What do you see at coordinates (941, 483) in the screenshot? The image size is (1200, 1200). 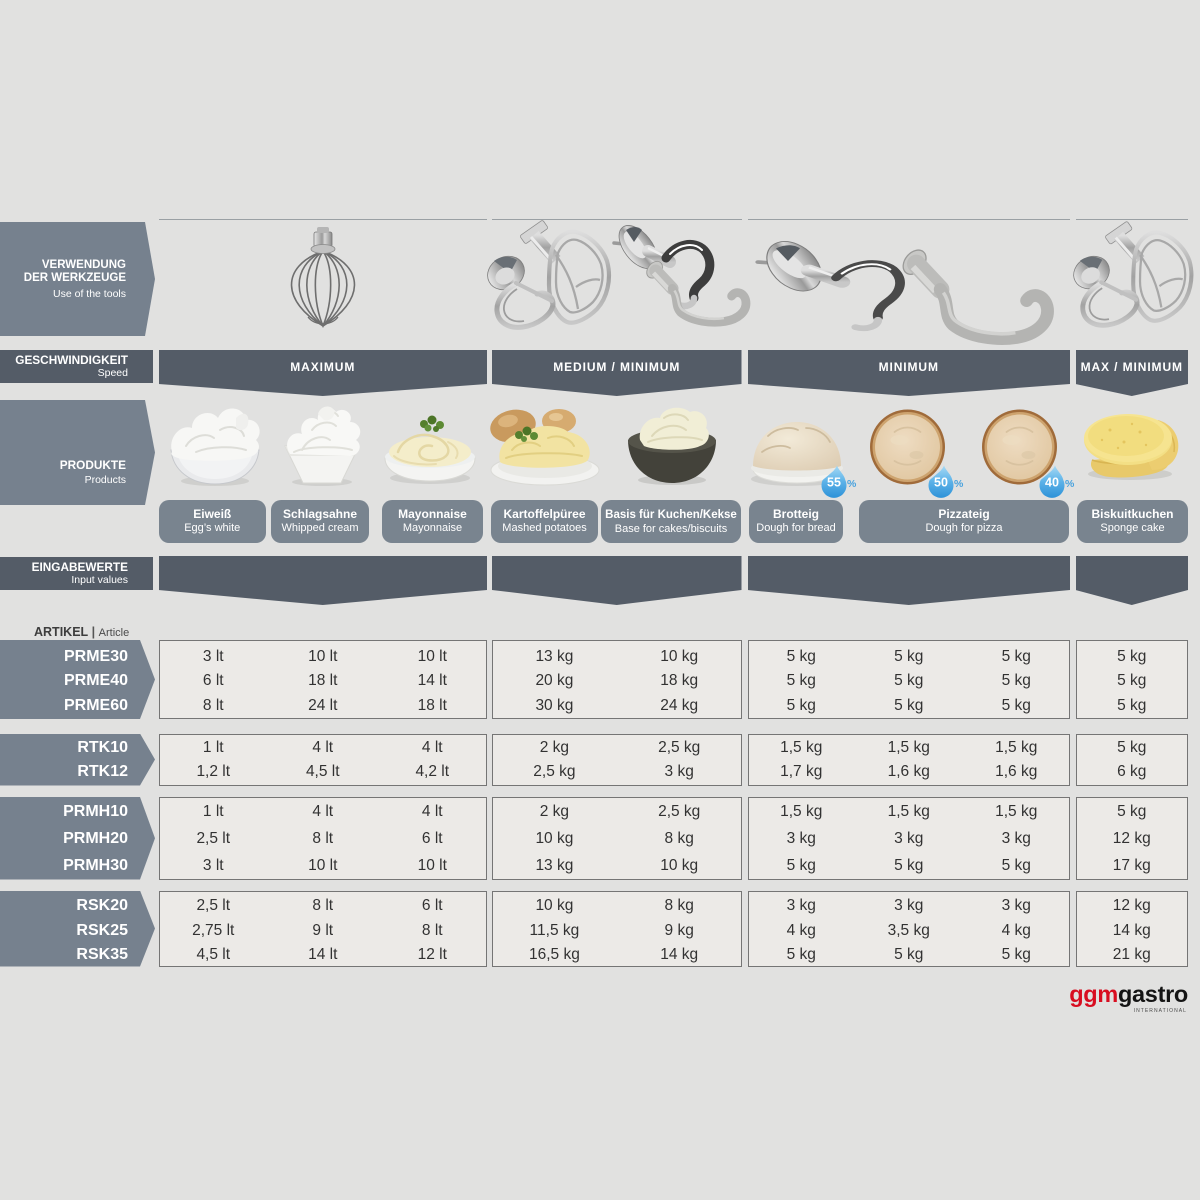 I see `svg-text: 50` at bounding box center [941, 483].